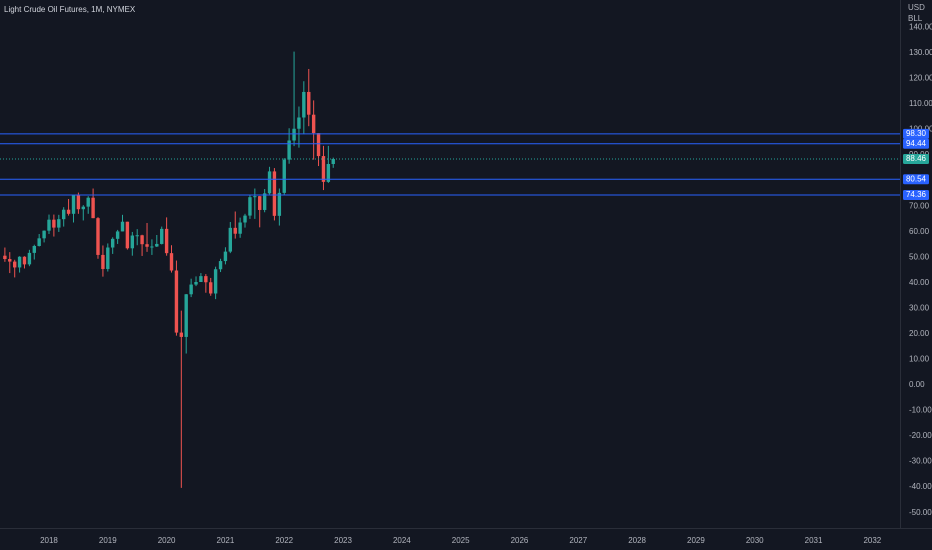 Image resolution: width=932 pixels, height=550 pixels. What do you see at coordinates (920, 78) in the screenshot?
I see `y-tick-label: 120.00` at bounding box center [920, 78].